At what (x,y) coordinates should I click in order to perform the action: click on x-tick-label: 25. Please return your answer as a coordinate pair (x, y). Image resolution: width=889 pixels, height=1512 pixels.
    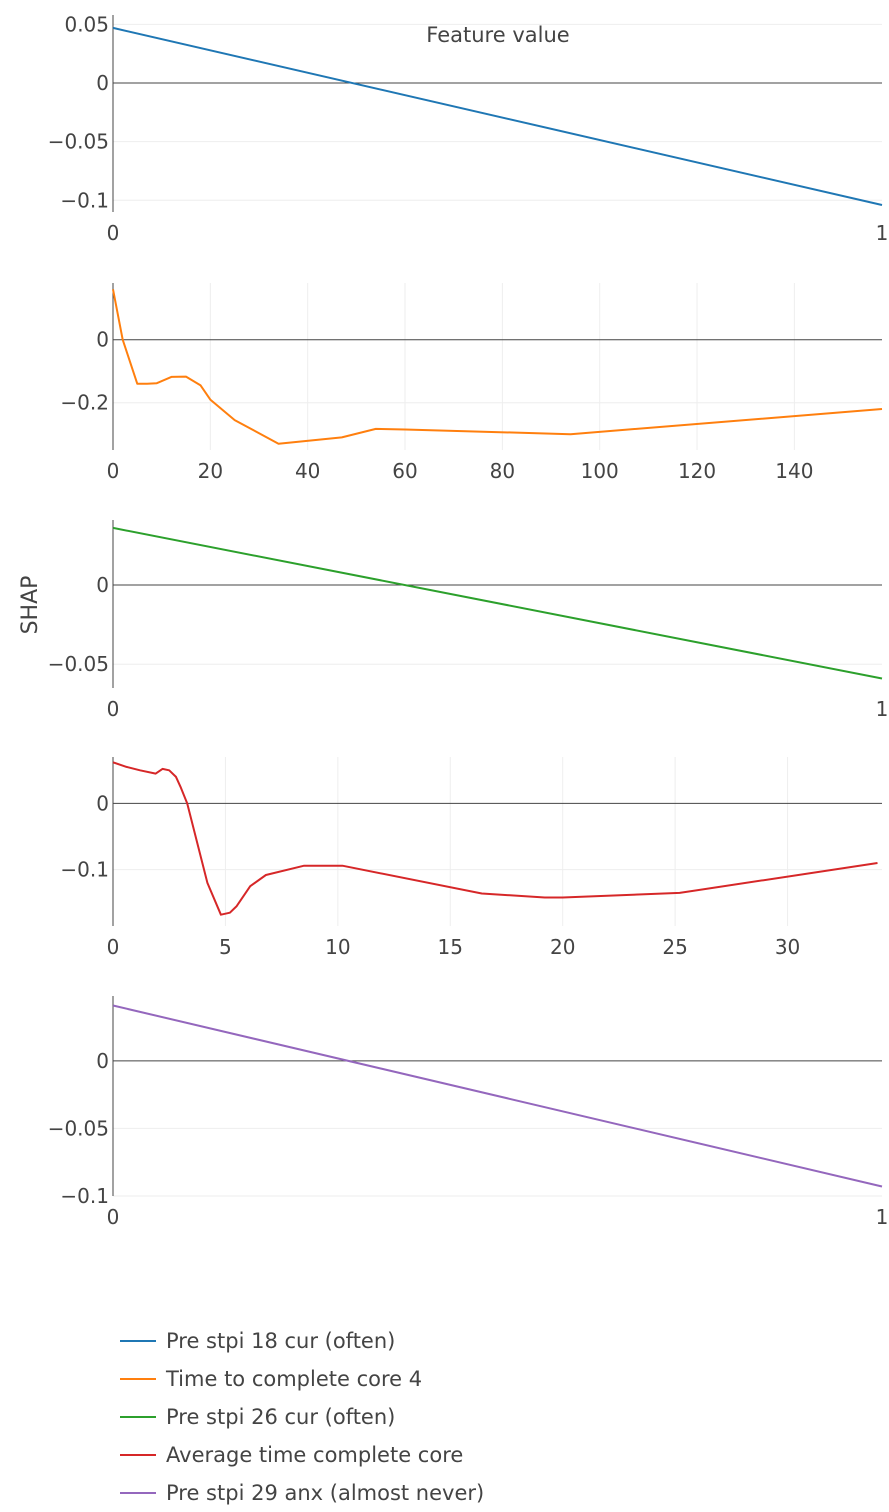
    Looking at the image, I should click on (674, 947).